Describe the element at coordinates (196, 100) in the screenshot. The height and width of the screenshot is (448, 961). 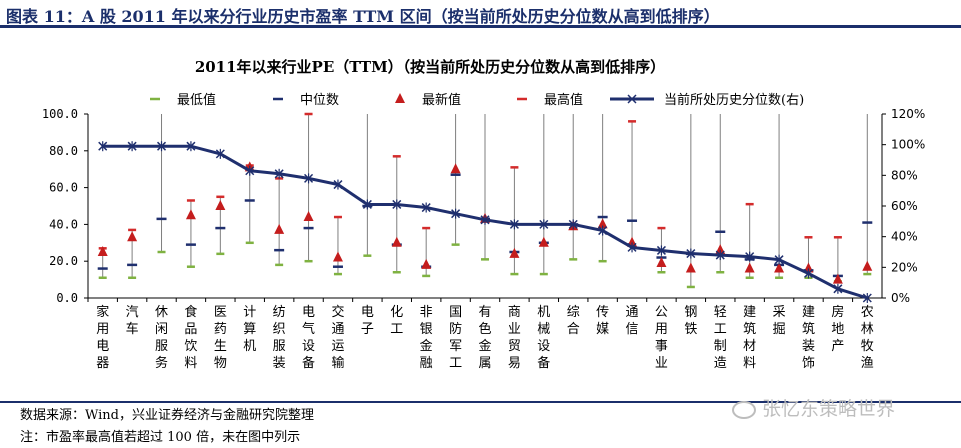
I see `legend-label: 最低值` at that location.